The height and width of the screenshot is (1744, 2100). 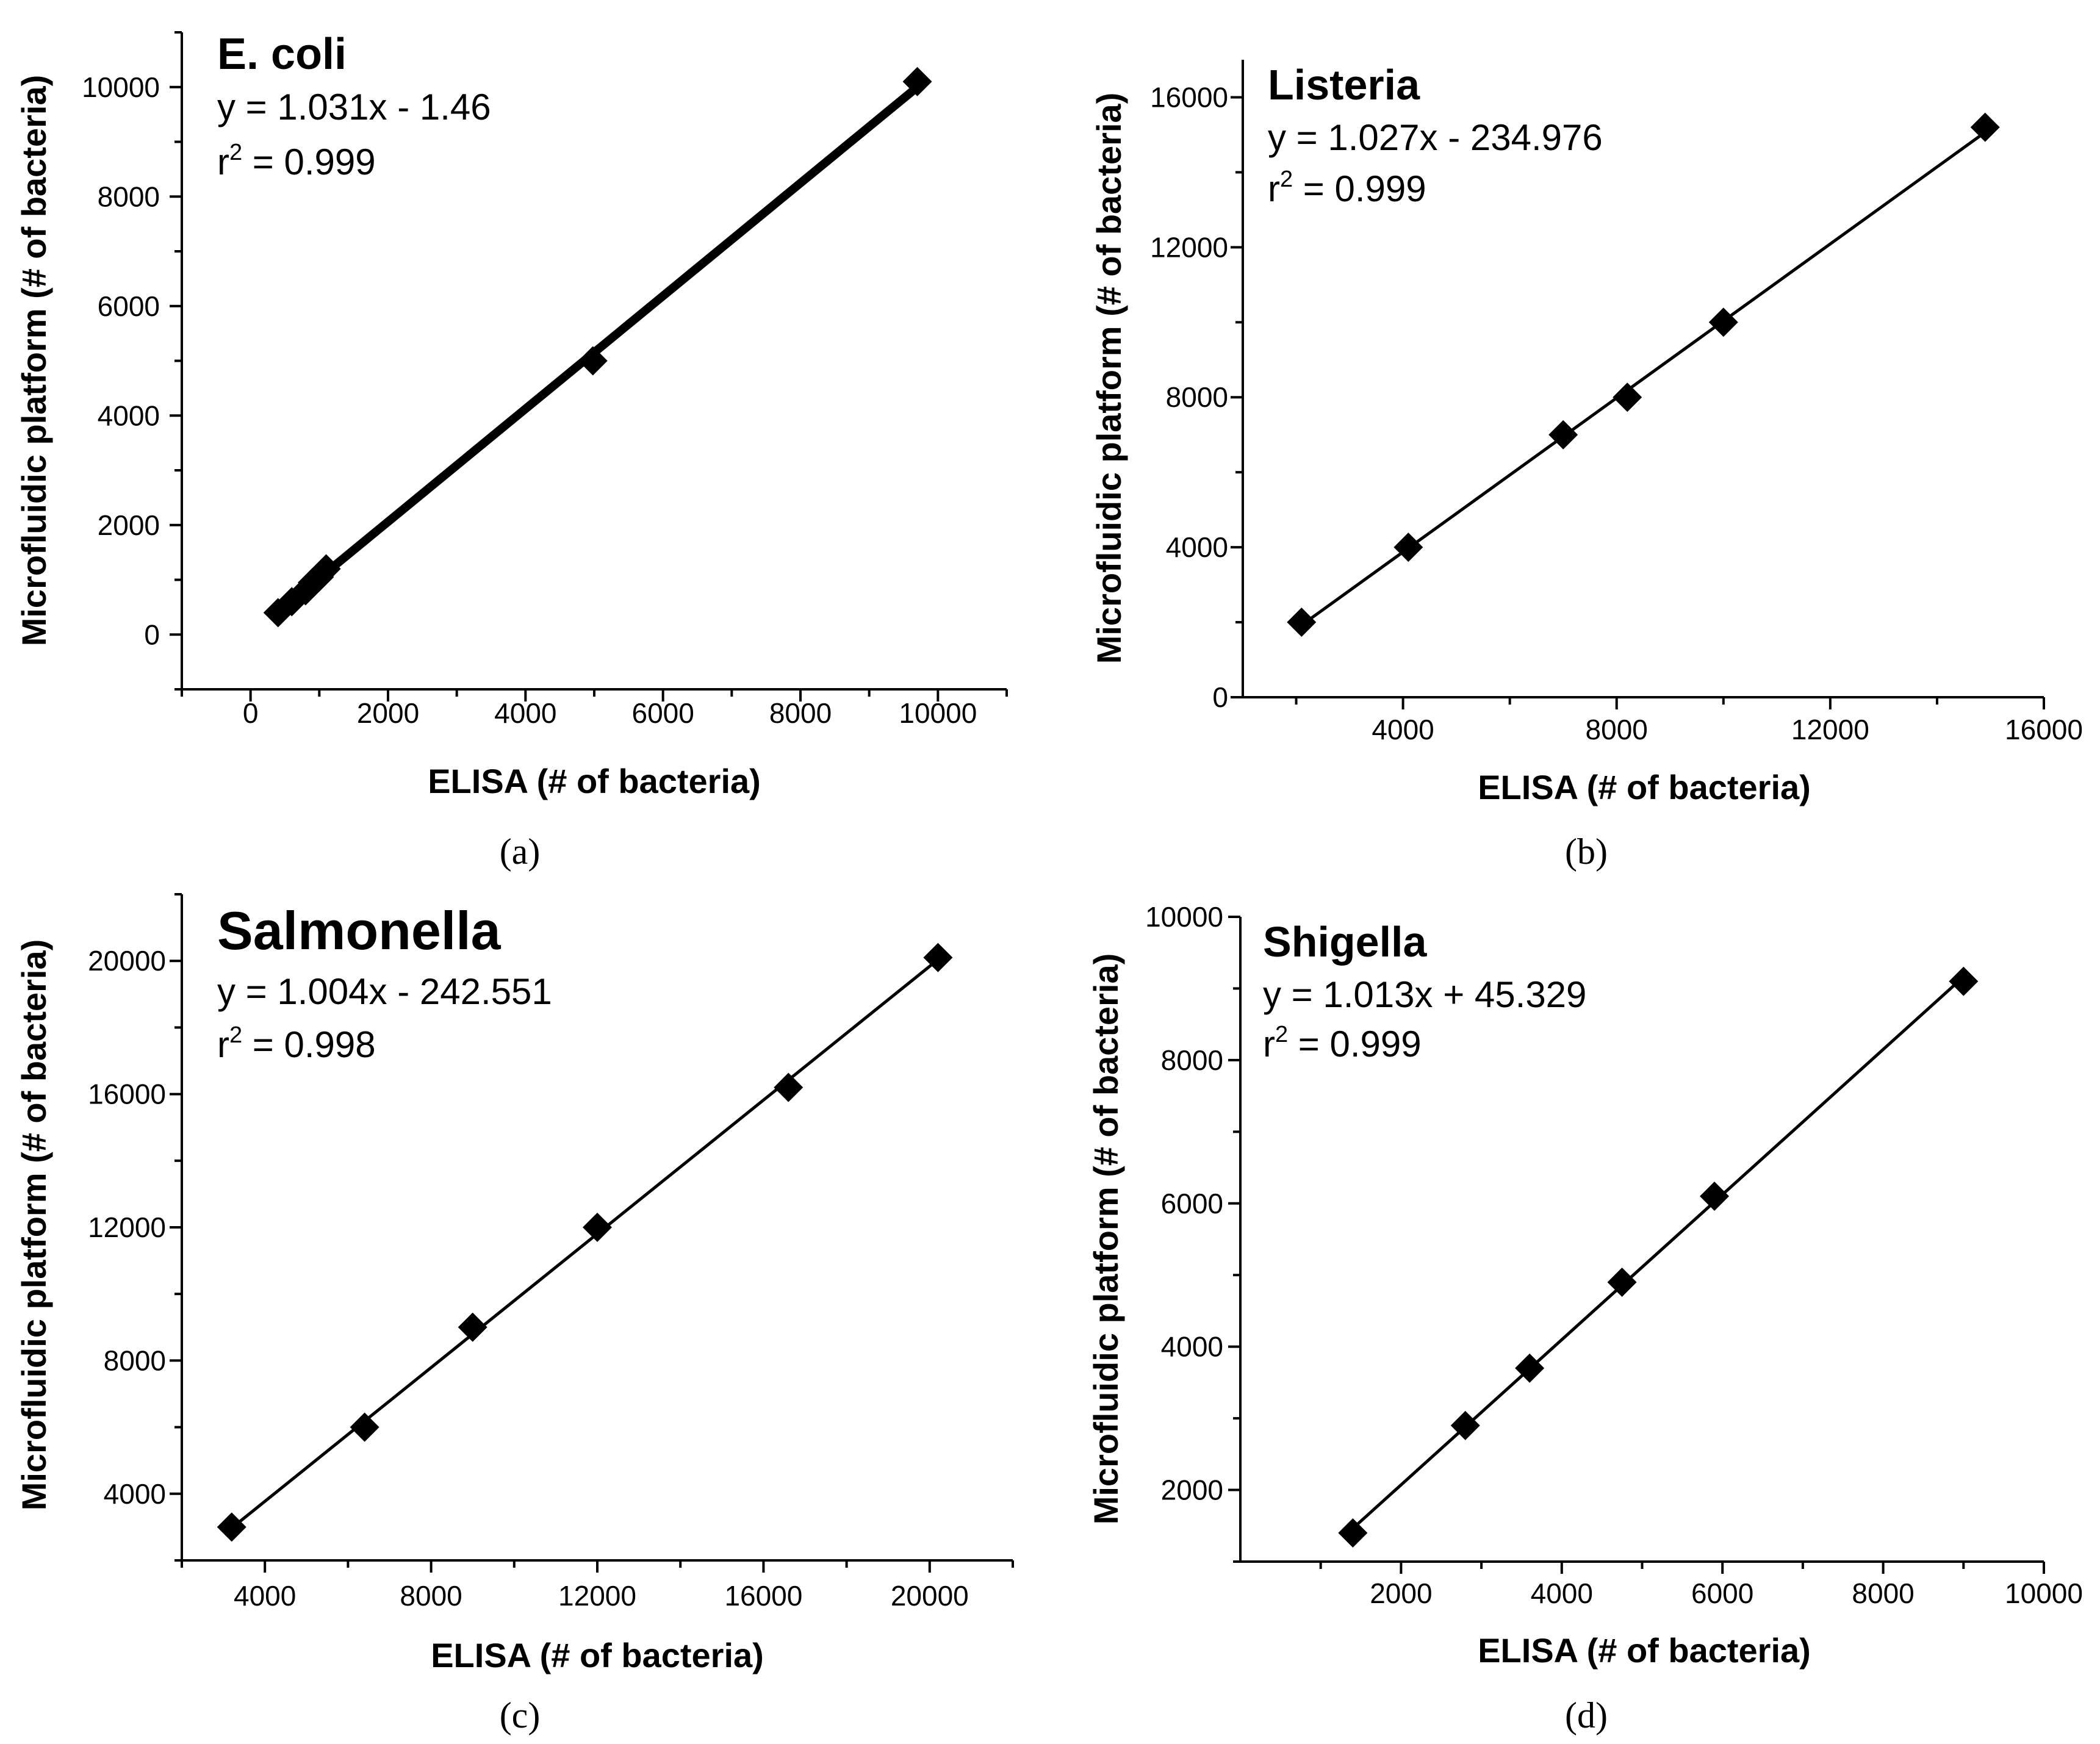 What do you see at coordinates (127, 961) in the screenshot?
I see `y-tick-label: 20000` at bounding box center [127, 961].